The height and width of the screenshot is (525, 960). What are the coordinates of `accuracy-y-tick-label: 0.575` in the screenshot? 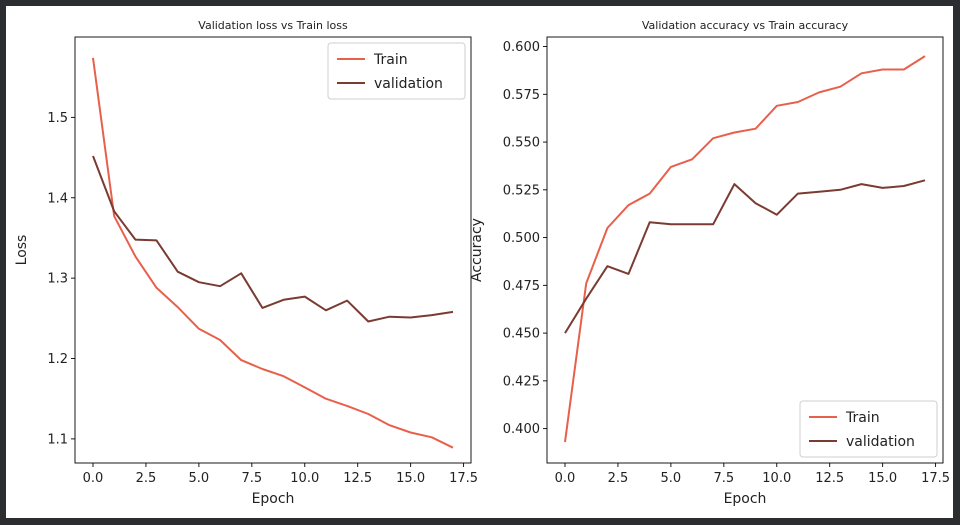 It's located at (521, 95).